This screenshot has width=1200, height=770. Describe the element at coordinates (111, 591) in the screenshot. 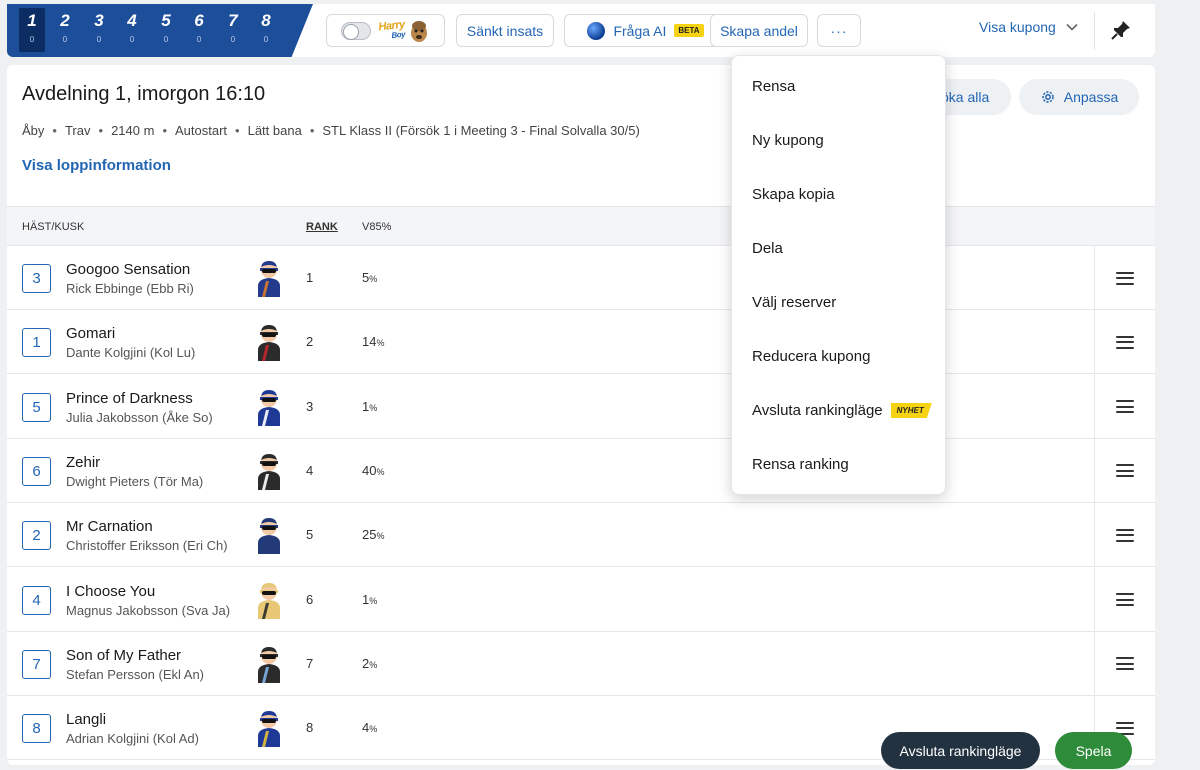

I see `horse-name: I Choose You` at that location.